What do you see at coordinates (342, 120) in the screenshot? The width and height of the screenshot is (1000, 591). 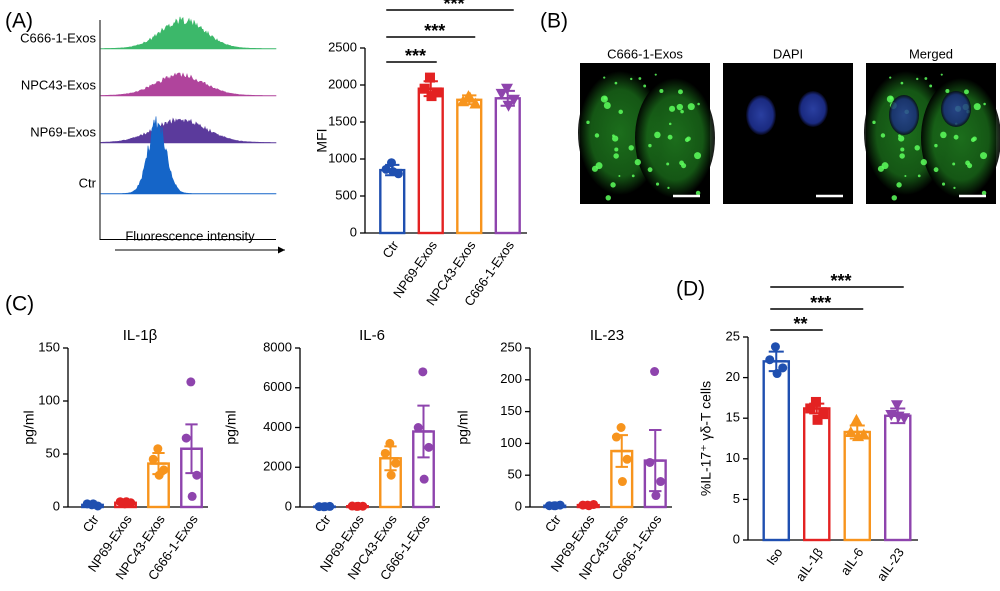 I see `y-tick-label: 1500` at bounding box center [342, 120].